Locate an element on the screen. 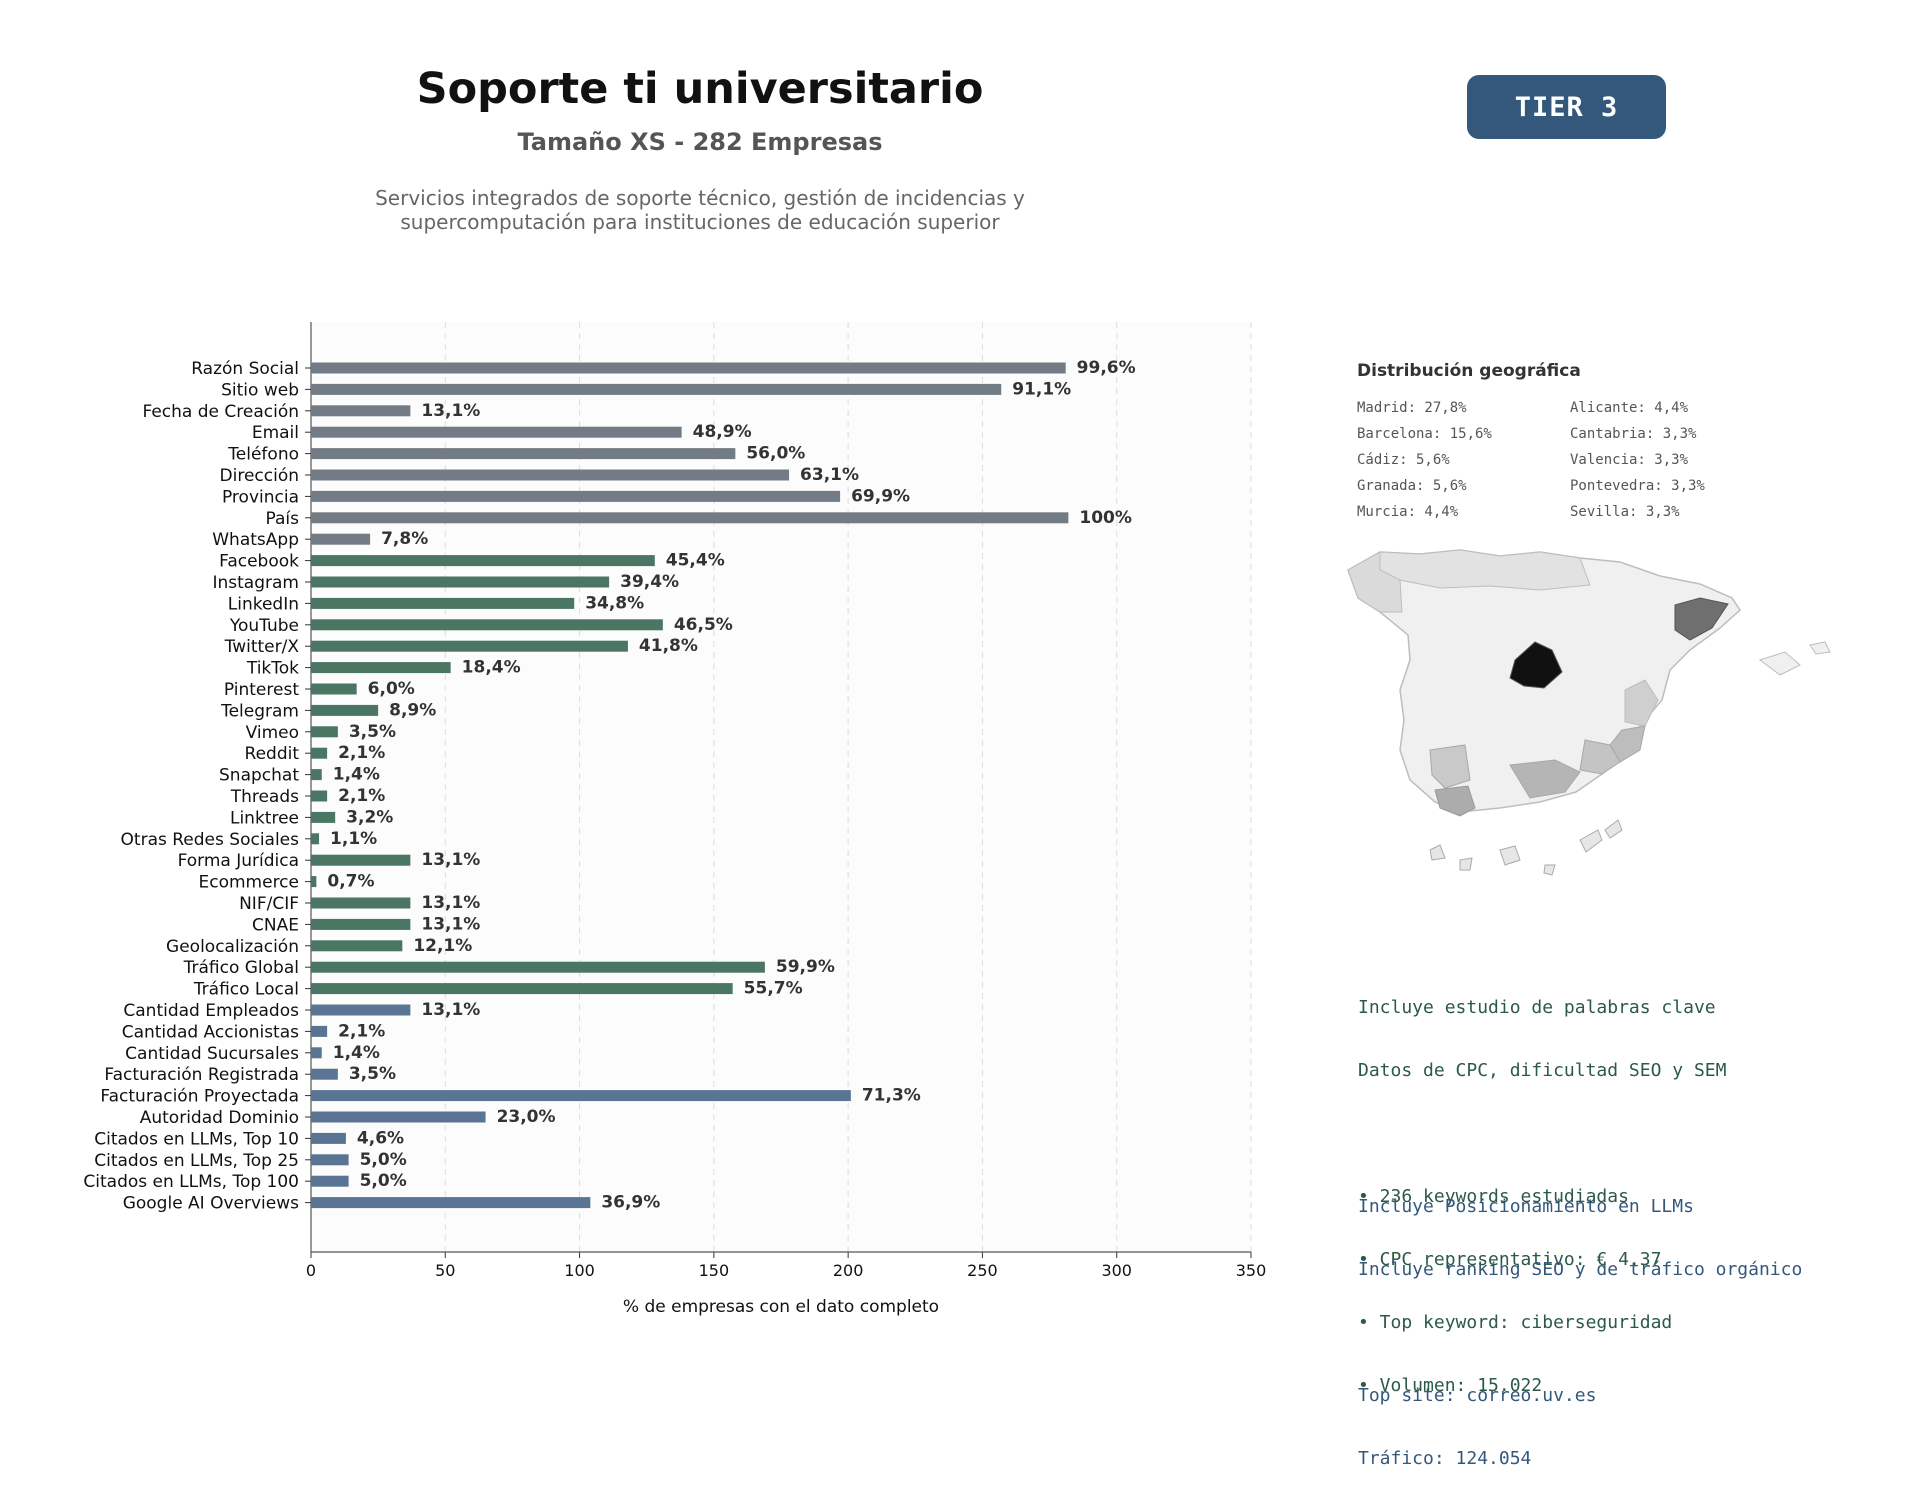 This screenshot has height=1490, width=1920. map-granada is located at coordinates (1545, 779).